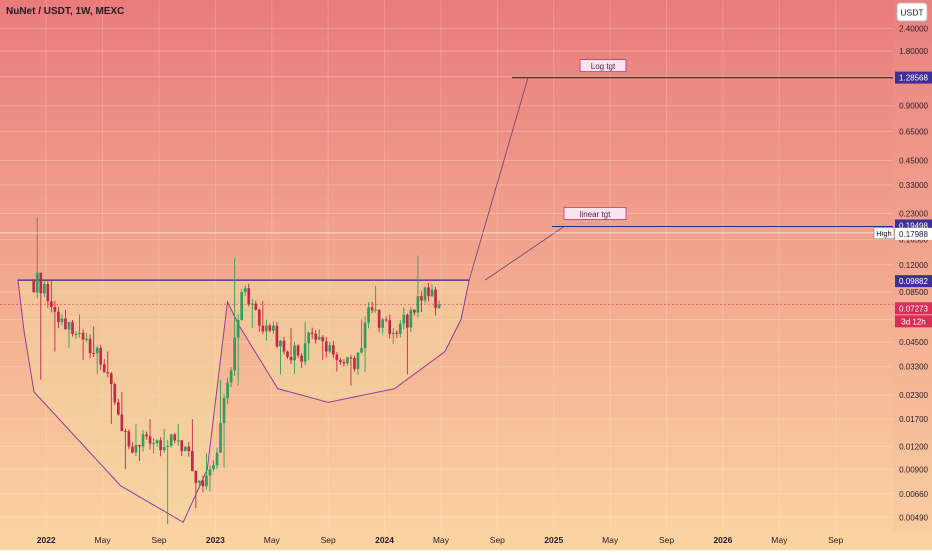  What do you see at coordinates (65, 11) in the screenshot?
I see `symbol-title: NuNet / USDT, 1W, MEXC` at bounding box center [65, 11].